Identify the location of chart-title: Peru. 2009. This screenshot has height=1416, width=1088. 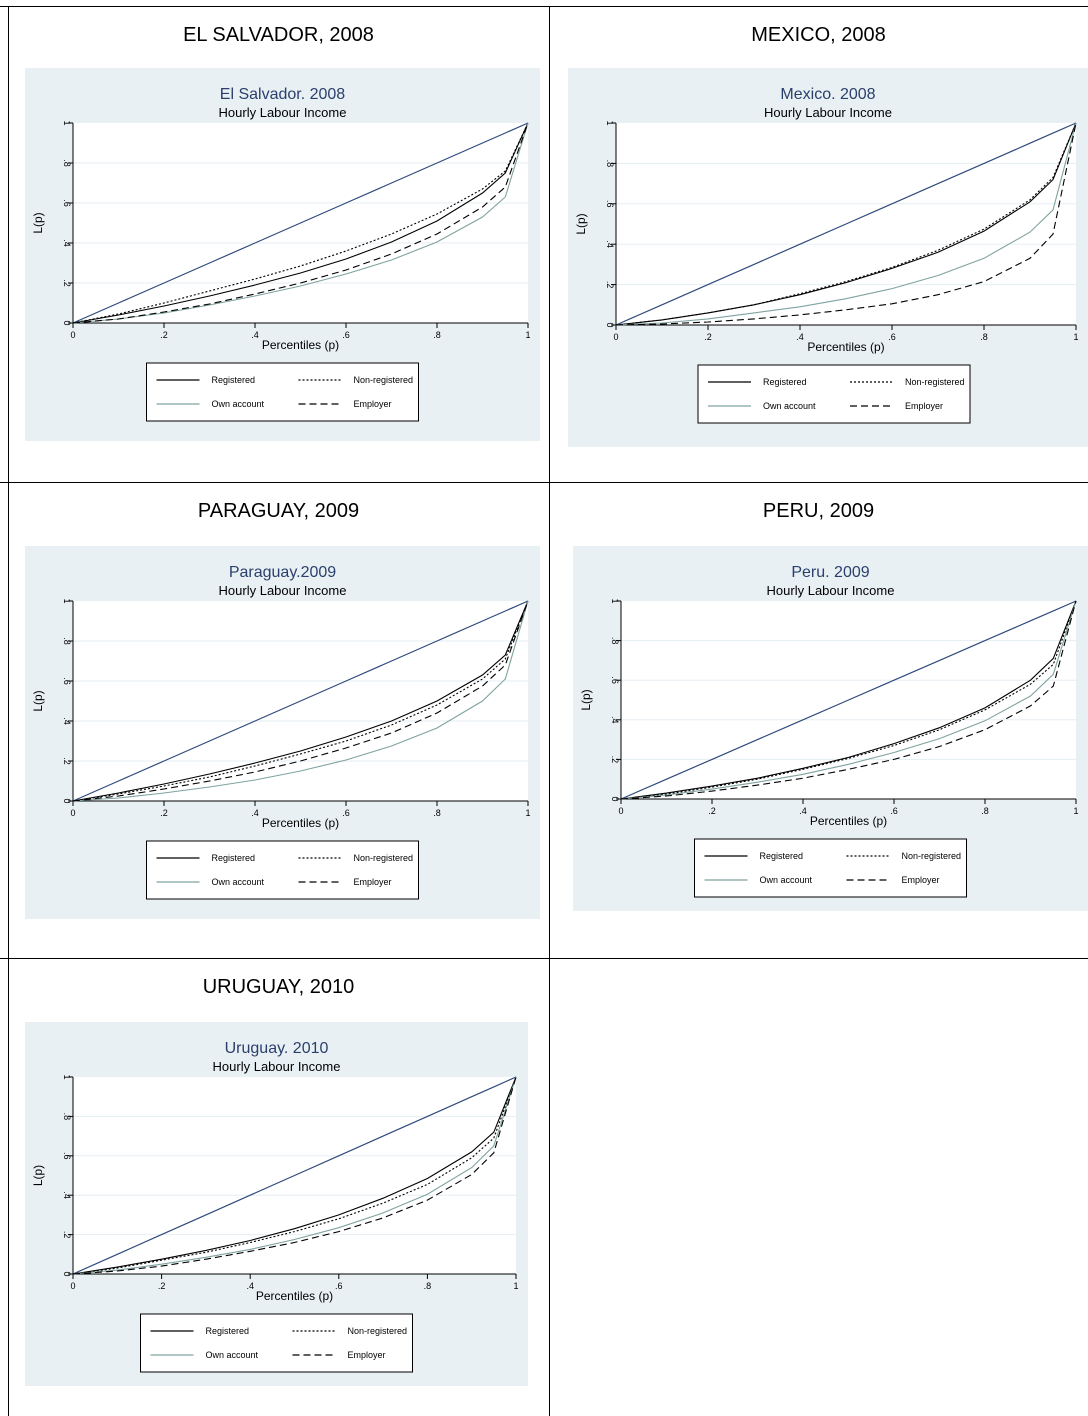
(830, 572).